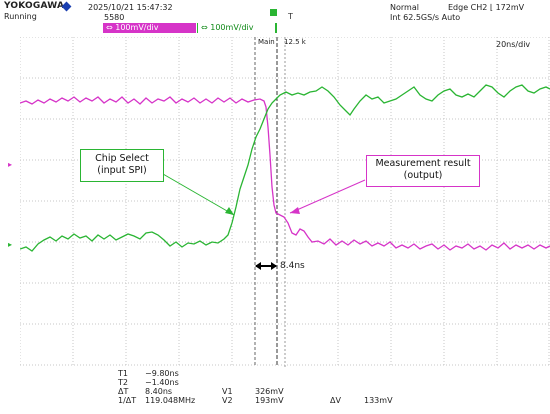  I want to click on t2-value: −1.40ns, so click(162, 382).